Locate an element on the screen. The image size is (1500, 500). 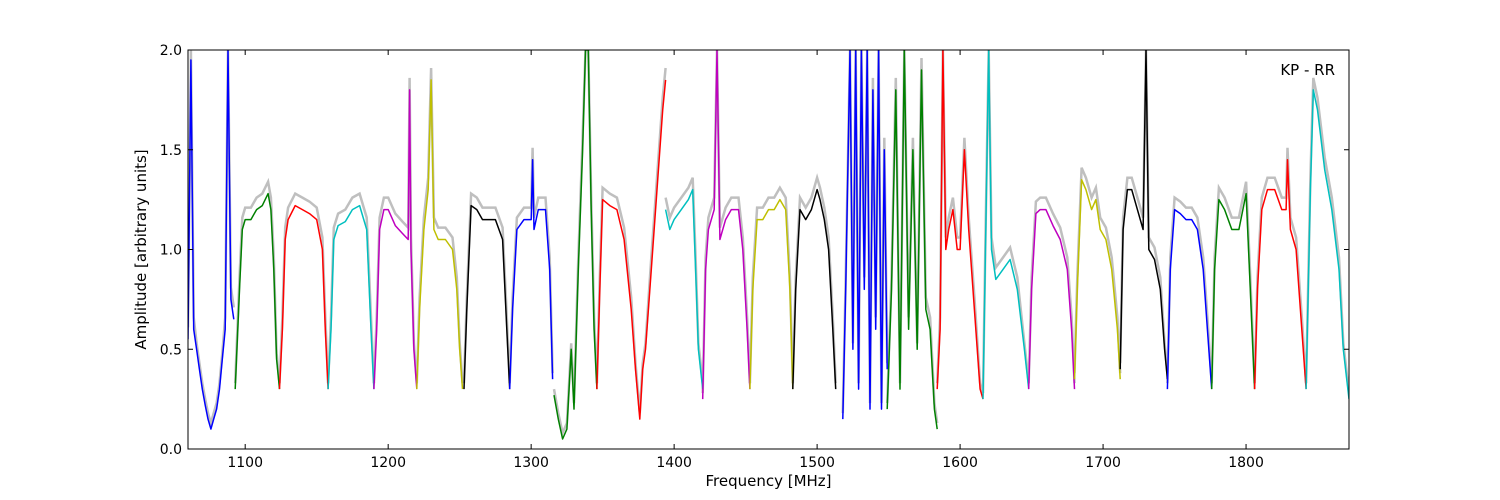
y-tick-label: 1.5 is located at coordinates (171, 151).